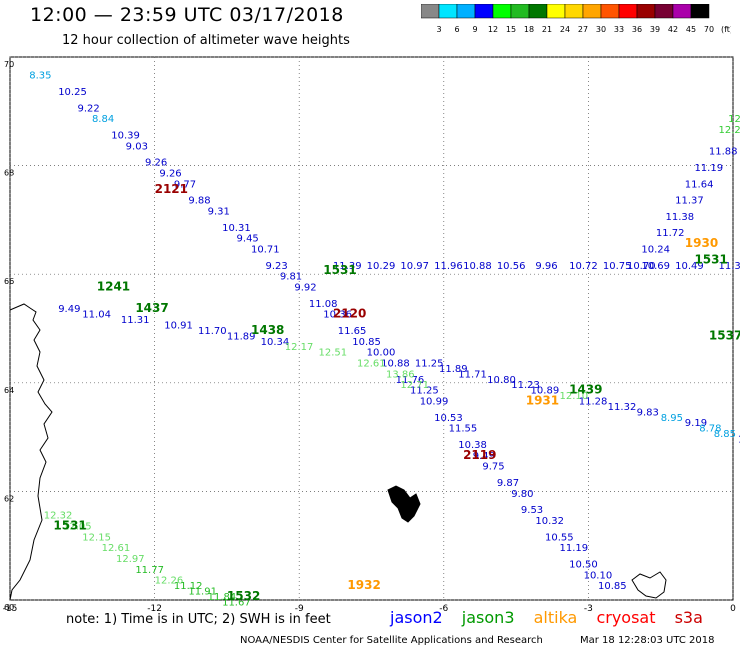 The width and height of the screenshot is (740, 650). What do you see at coordinates (199, 201) in the screenshot?
I see `swh-value-label: 9.88` at bounding box center [199, 201].